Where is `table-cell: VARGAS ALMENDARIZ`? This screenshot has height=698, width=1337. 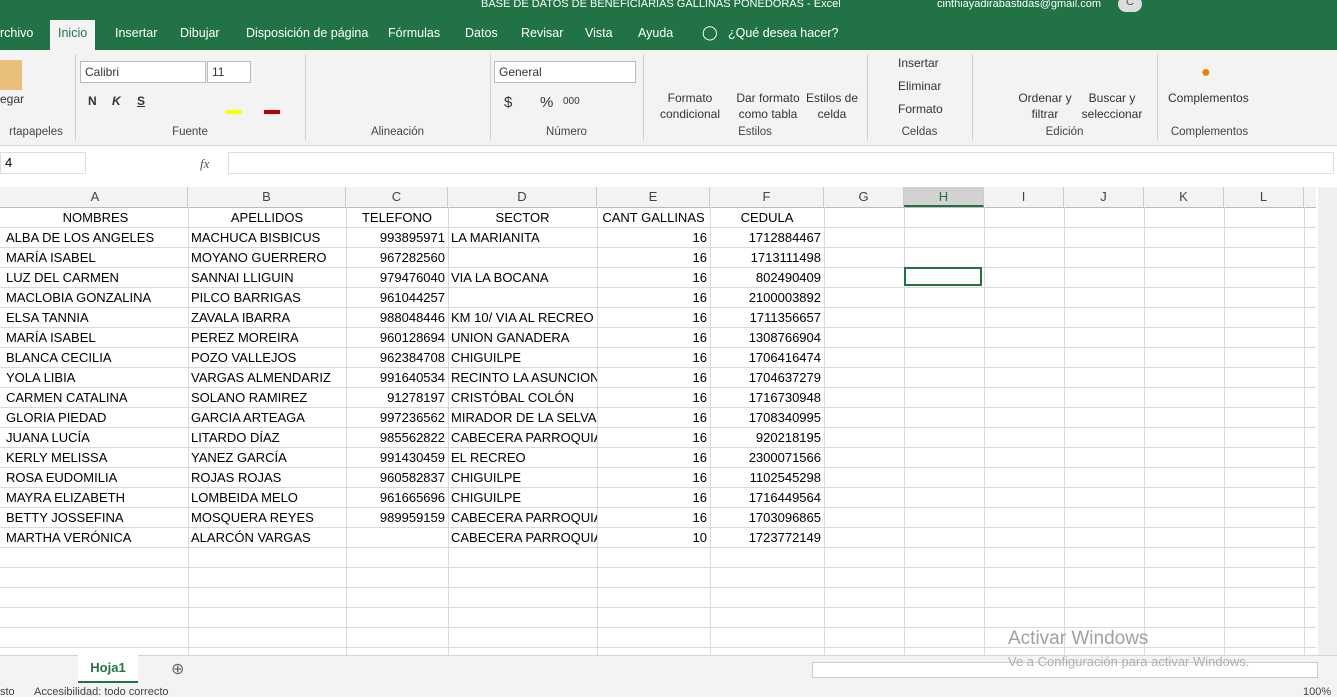
table-cell: VARGAS ALMENDARIZ is located at coordinates (261, 377).